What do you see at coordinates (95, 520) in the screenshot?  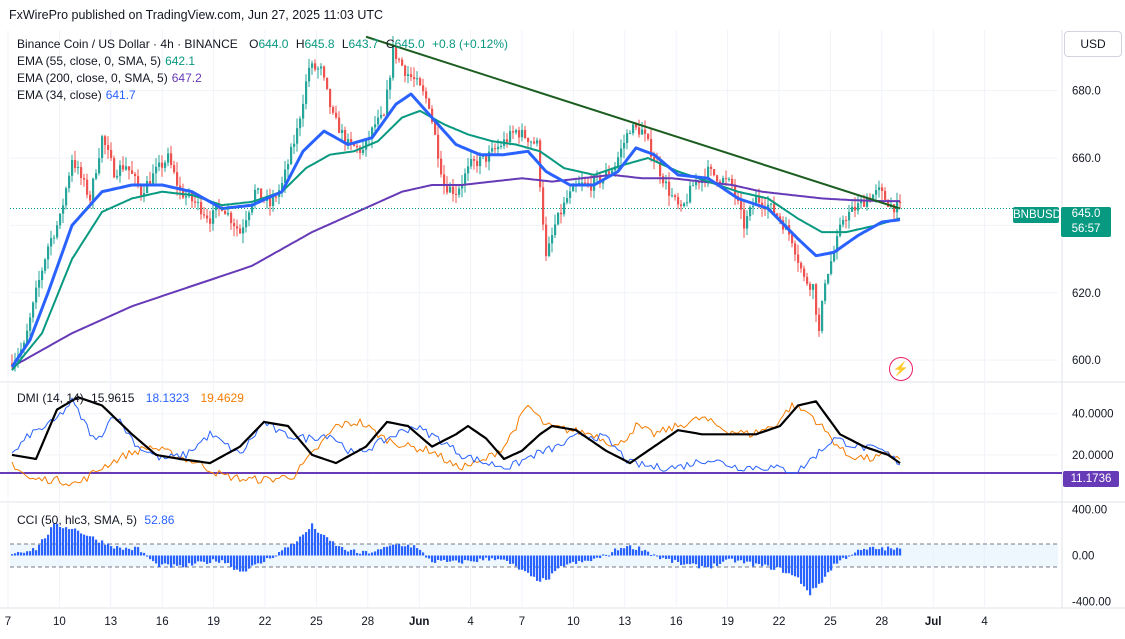 I see `cci-legend: CCI (50, hlc3, SMA, 5) 52.86` at bounding box center [95, 520].